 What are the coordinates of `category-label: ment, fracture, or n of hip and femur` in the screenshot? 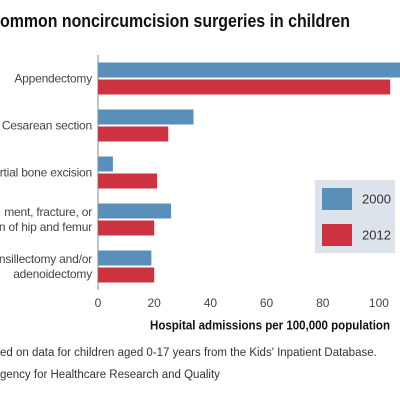 It's located at (46, 219).